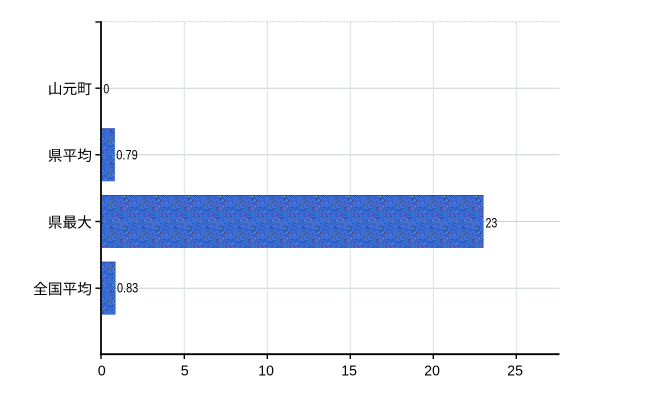 Image resolution: width=650 pixels, height=400 pixels. Describe the element at coordinates (185, 371) in the screenshot. I see `svg-text: 5` at that location.